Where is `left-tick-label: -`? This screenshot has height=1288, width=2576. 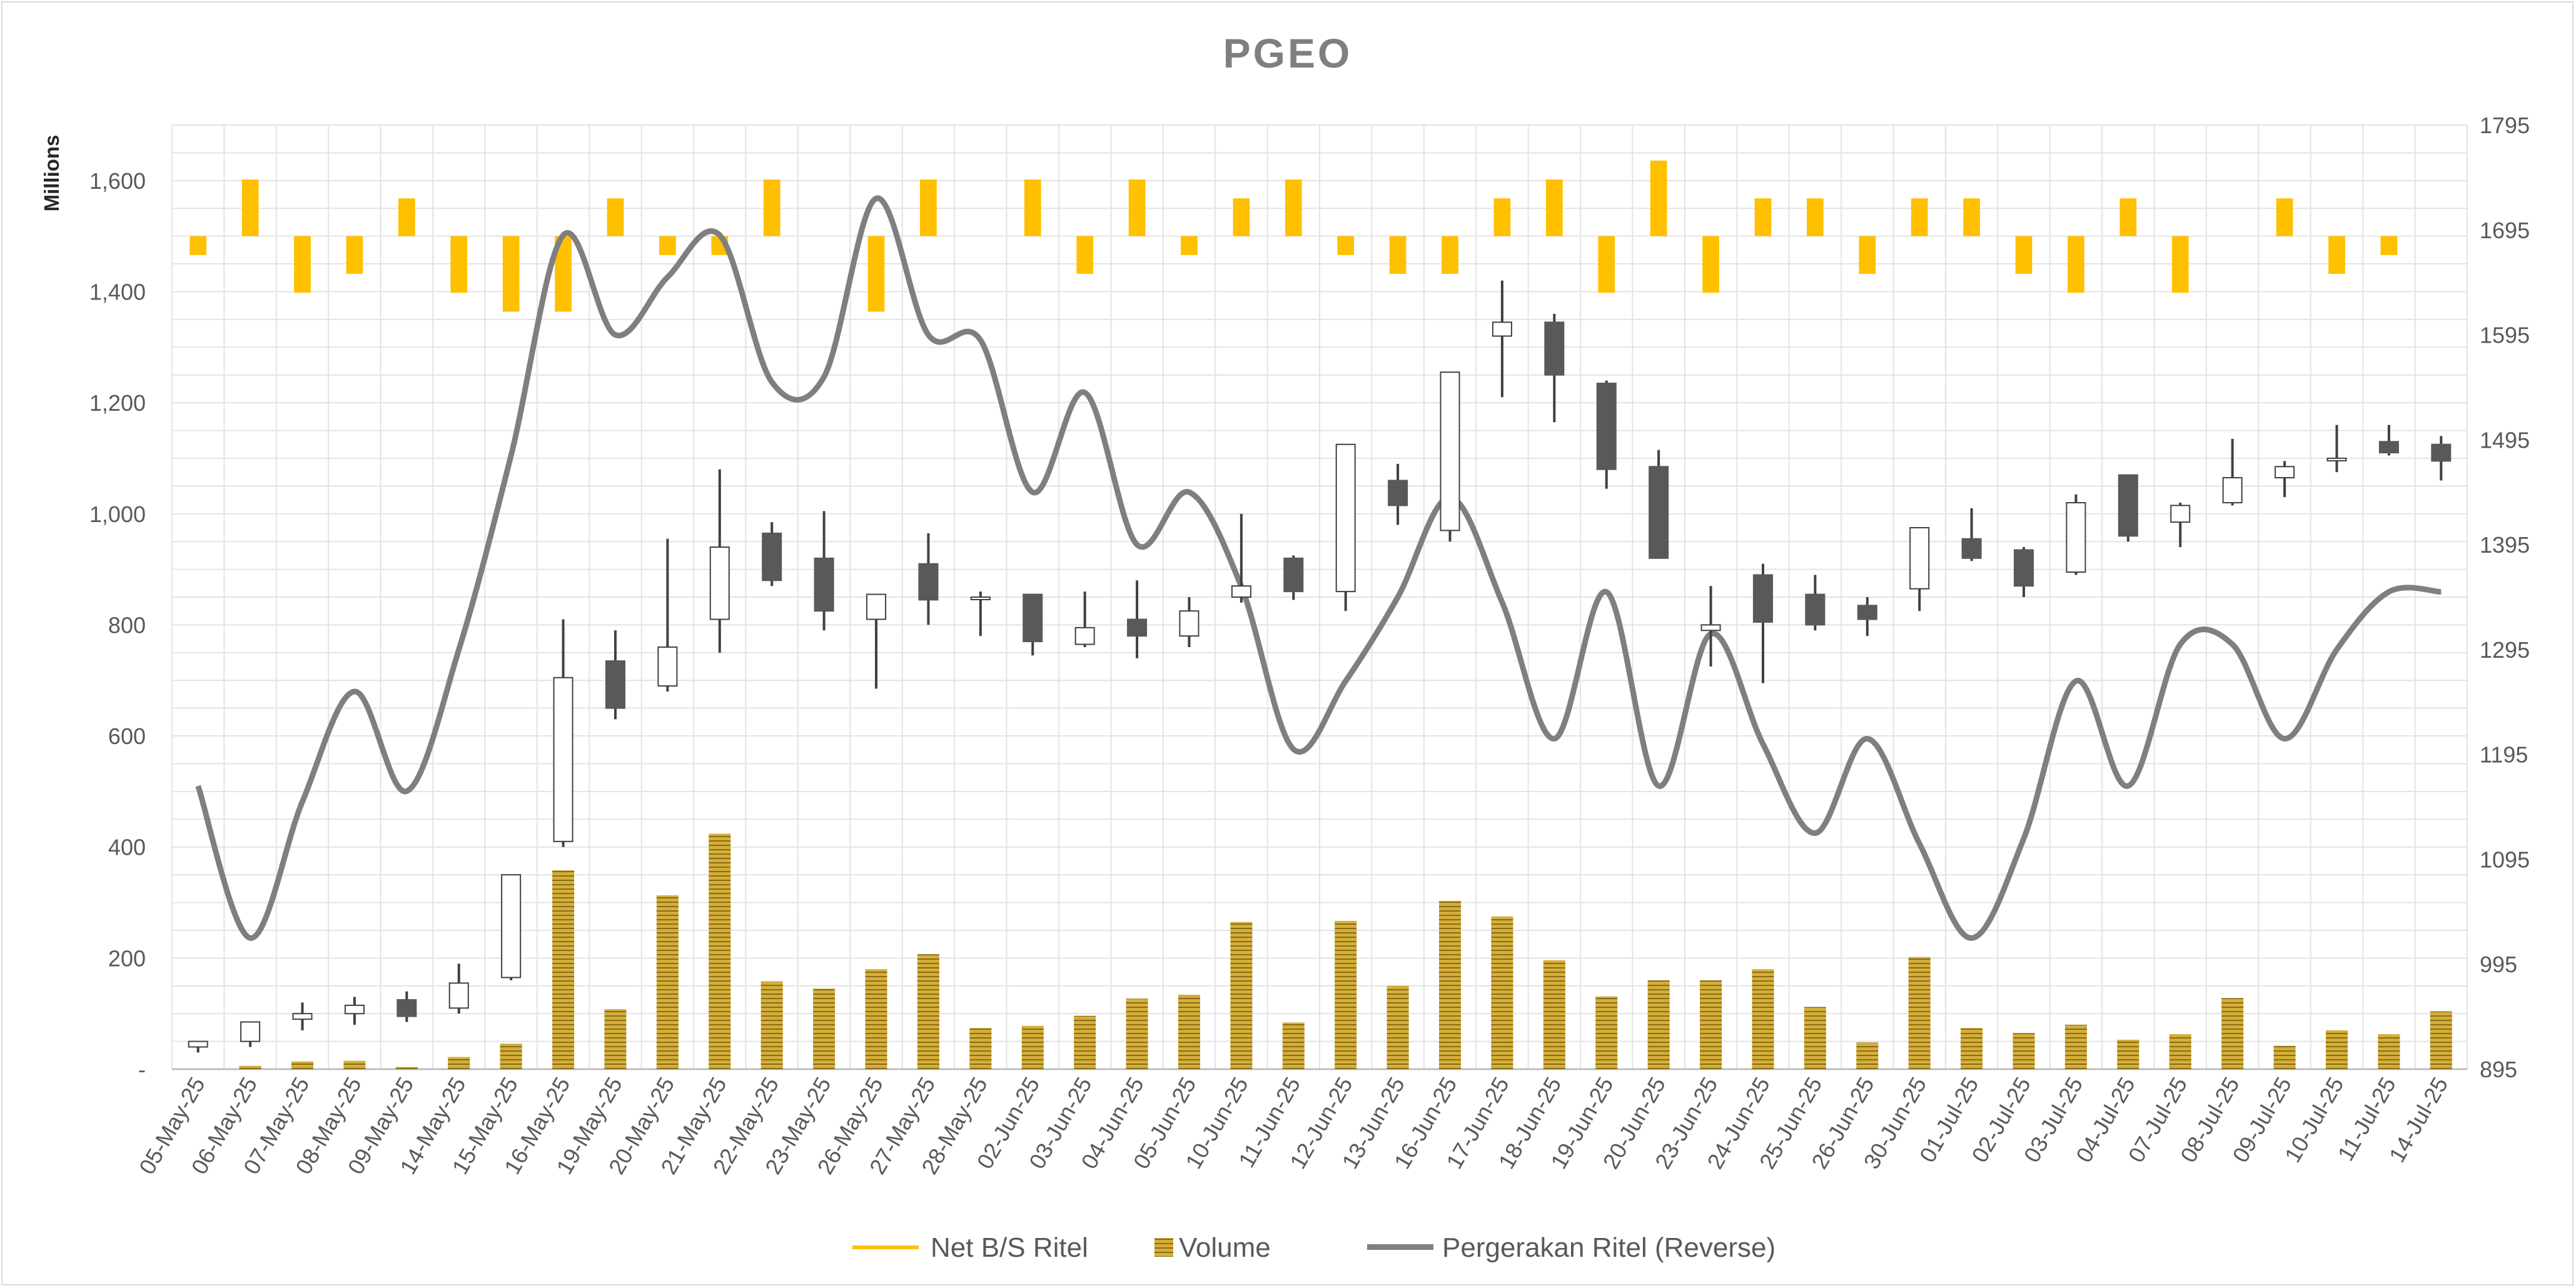
left-tick-label: - is located at coordinates (142, 1069).